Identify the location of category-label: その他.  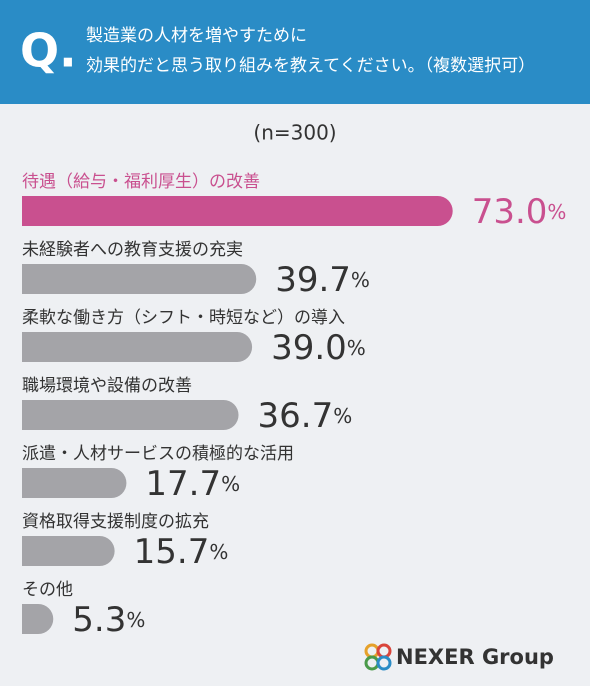
(47, 590).